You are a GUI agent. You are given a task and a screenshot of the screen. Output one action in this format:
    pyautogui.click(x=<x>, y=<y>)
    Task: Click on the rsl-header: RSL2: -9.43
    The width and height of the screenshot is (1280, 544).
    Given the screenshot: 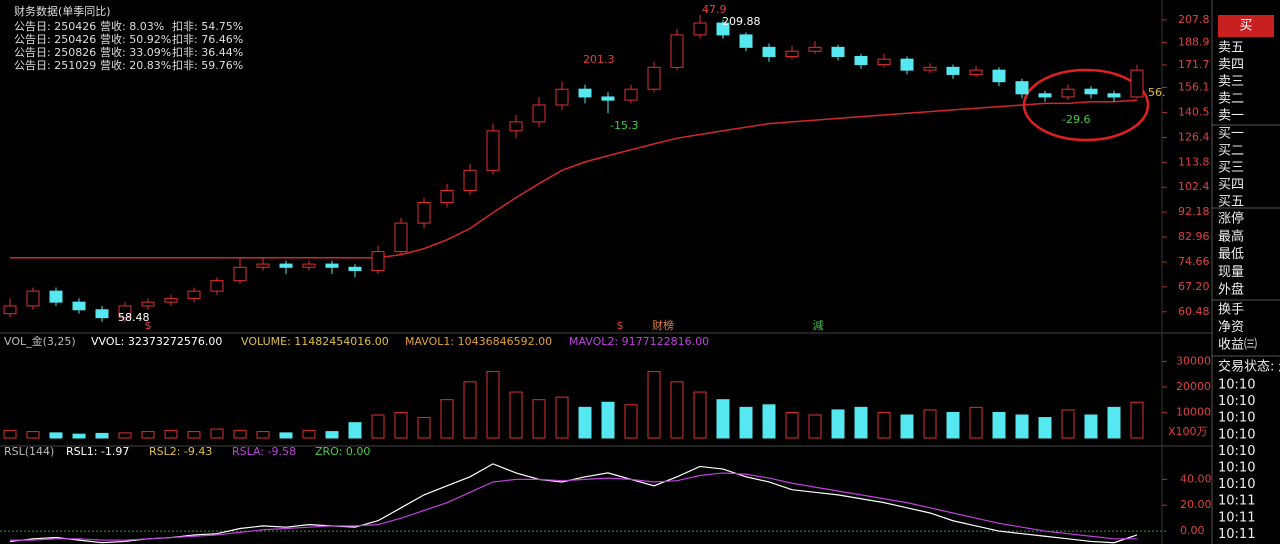 What is the action you would take?
    pyautogui.click(x=180, y=451)
    